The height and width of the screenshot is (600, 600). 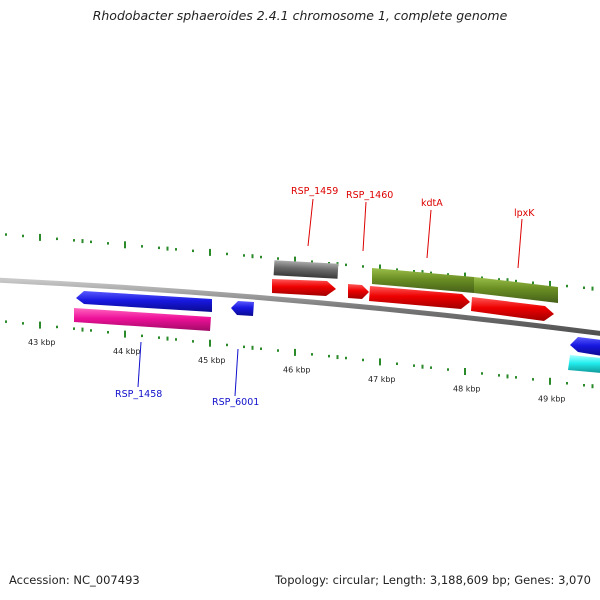 What do you see at coordinates (358, 291) in the screenshot?
I see `gene-rsp-1460-arrow` at bounding box center [358, 291].